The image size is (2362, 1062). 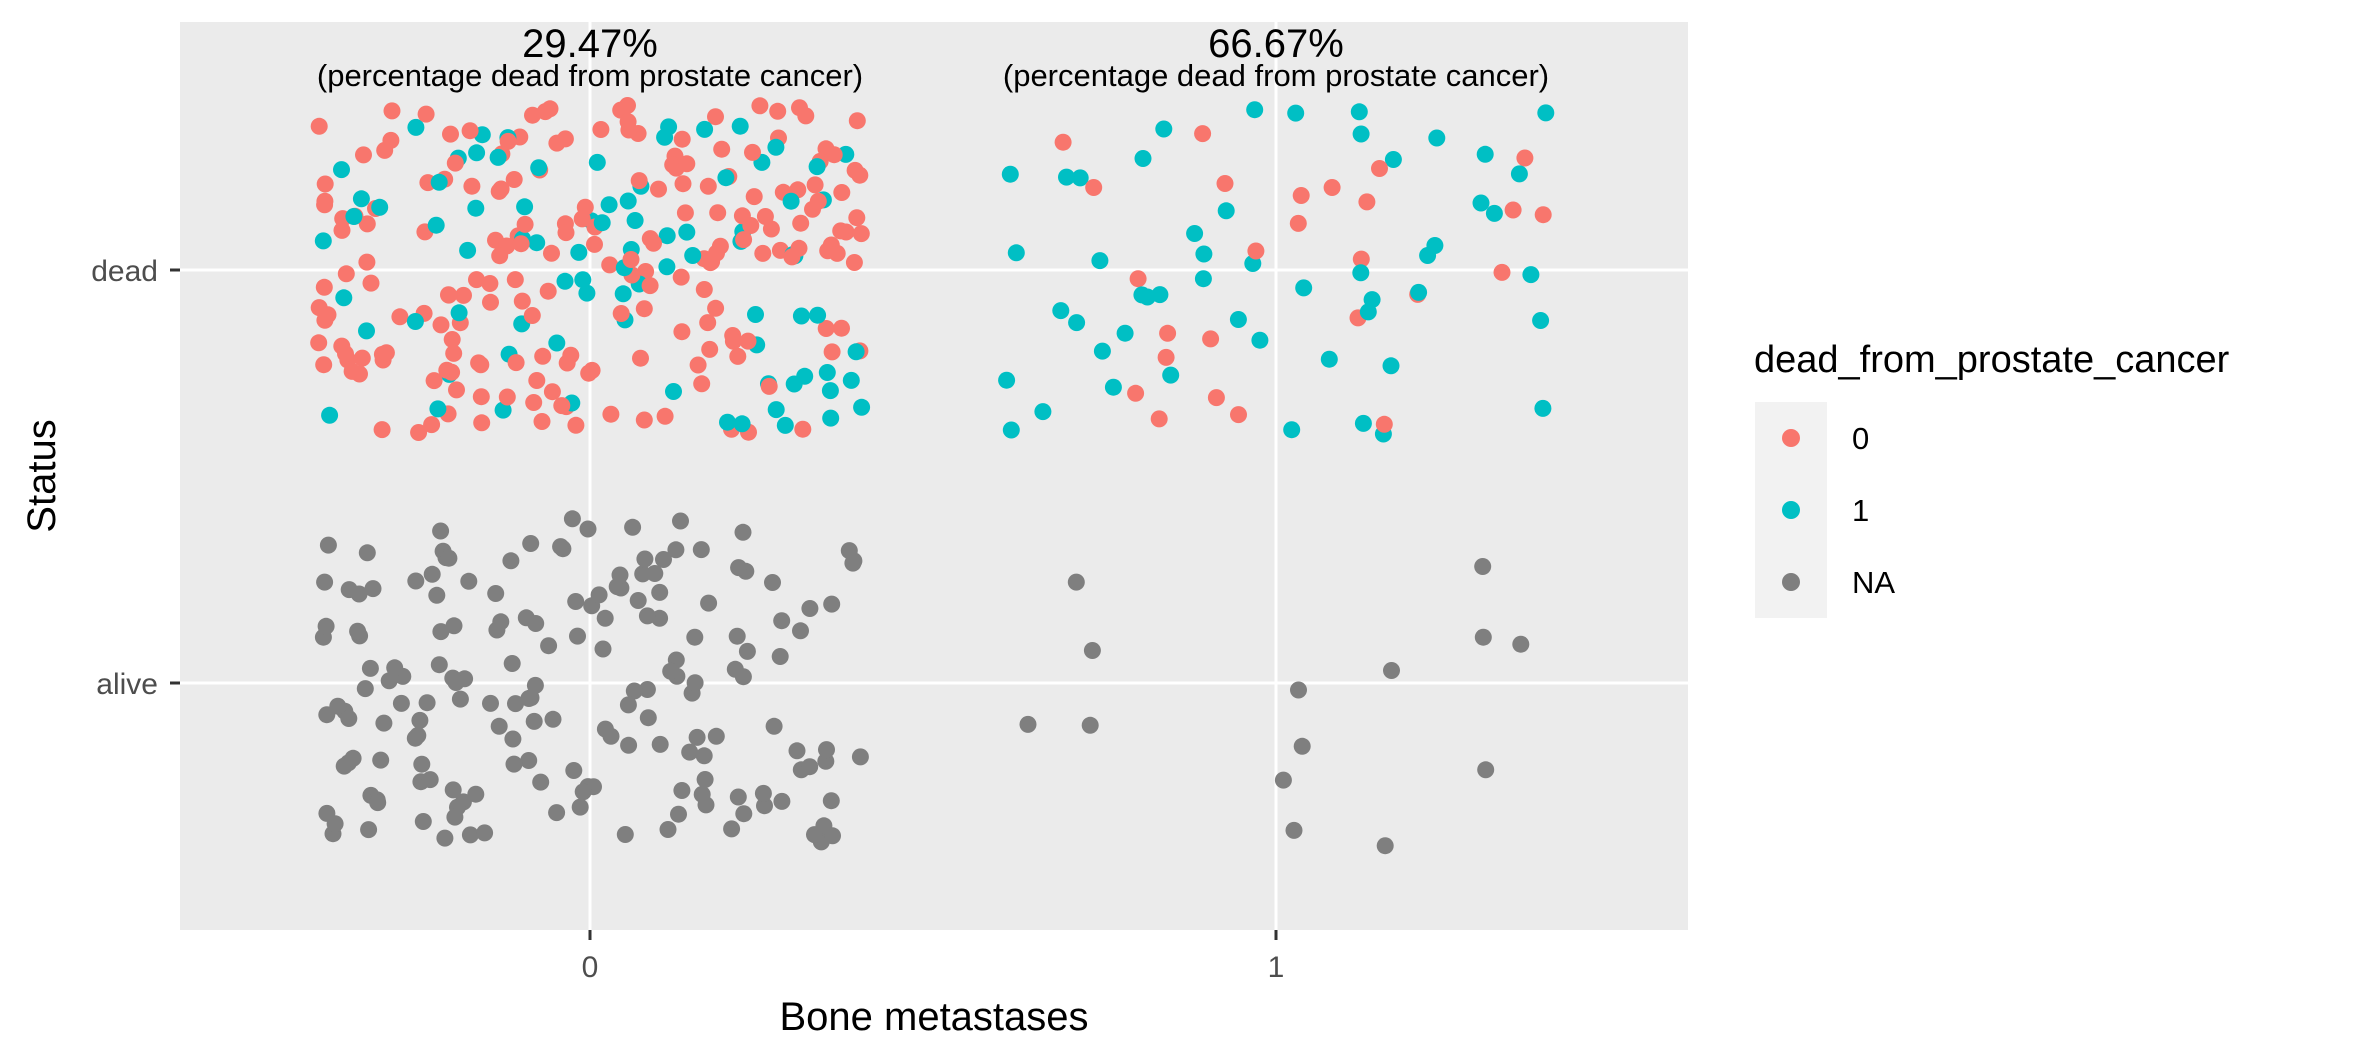 What do you see at coordinates (1992, 478) in the screenshot?
I see `legend: dead_from_prostate_cancer 0 1 NA` at bounding box center [1992, 478].